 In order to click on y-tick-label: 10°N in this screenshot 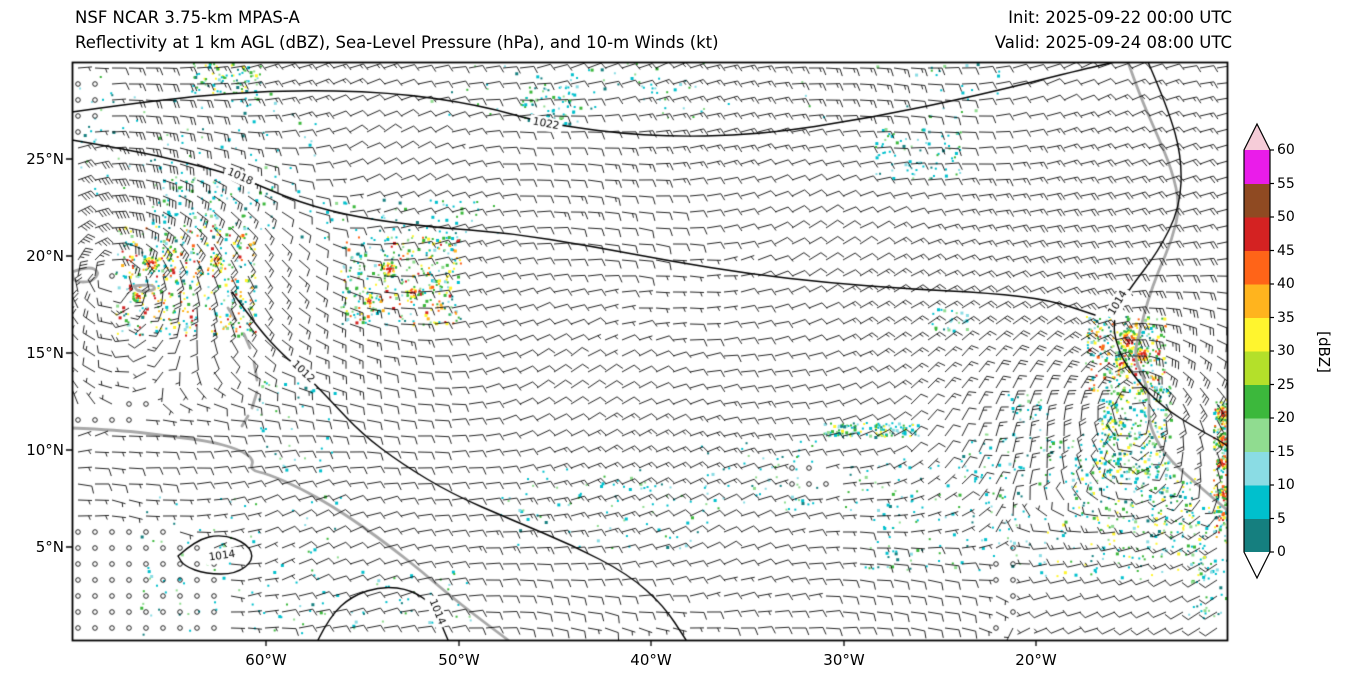, I will do `click(45, 450)`.